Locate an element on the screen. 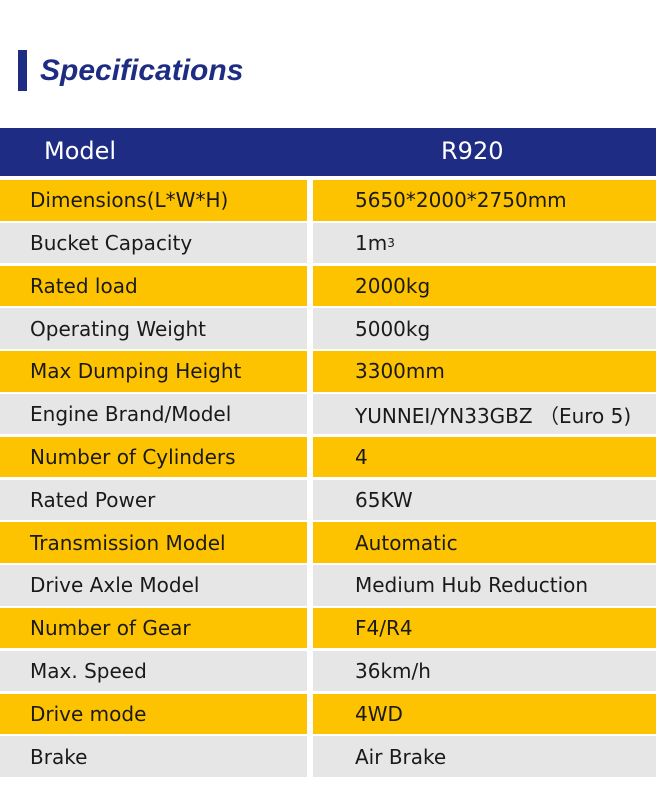 The width and height of the screenshot is (656, 800). spec-value: F4/R4 is located at coordinates (484, 628).